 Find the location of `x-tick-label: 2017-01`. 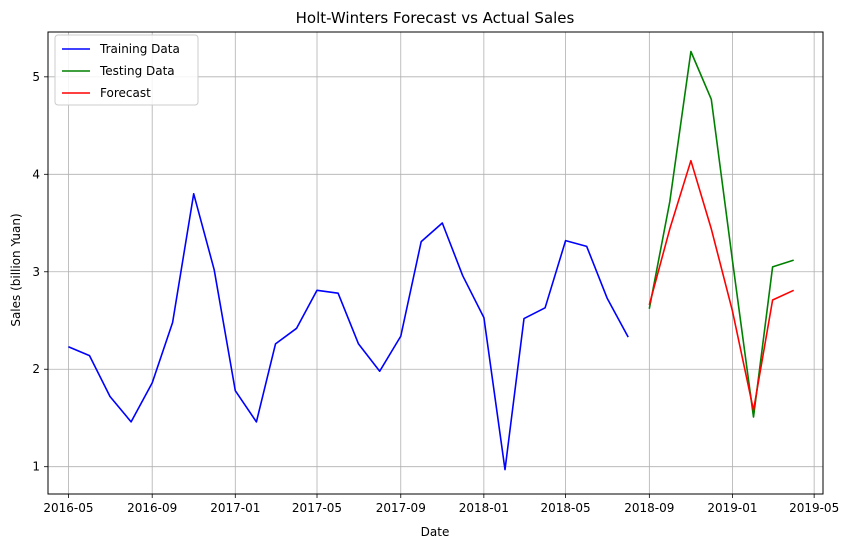

x-tick-label: 2017-01 is located at coordinates (235, 508).